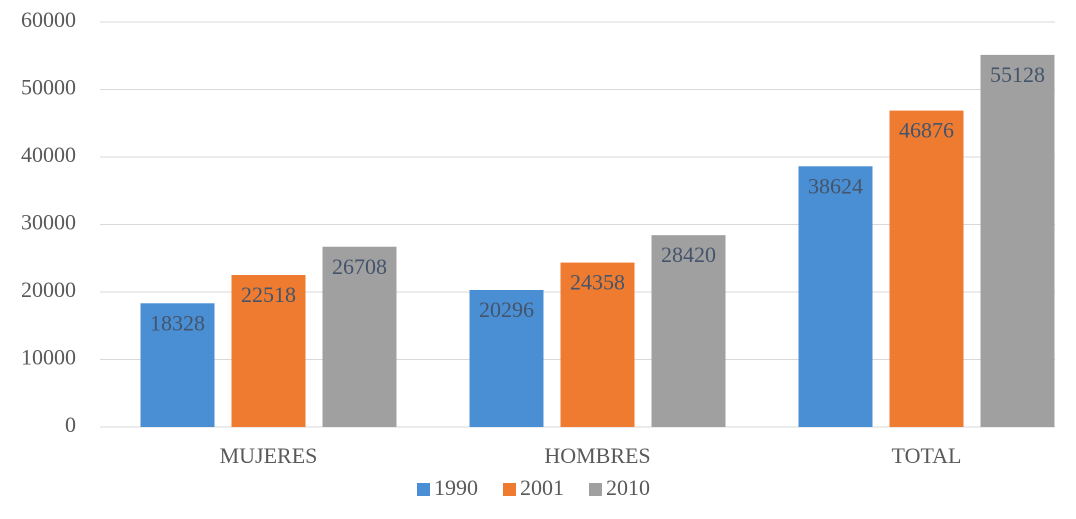 Image resolution: width=1076 pixels, height=519 pixels. I want to click on data-label: 55128, so click(1017, 74).